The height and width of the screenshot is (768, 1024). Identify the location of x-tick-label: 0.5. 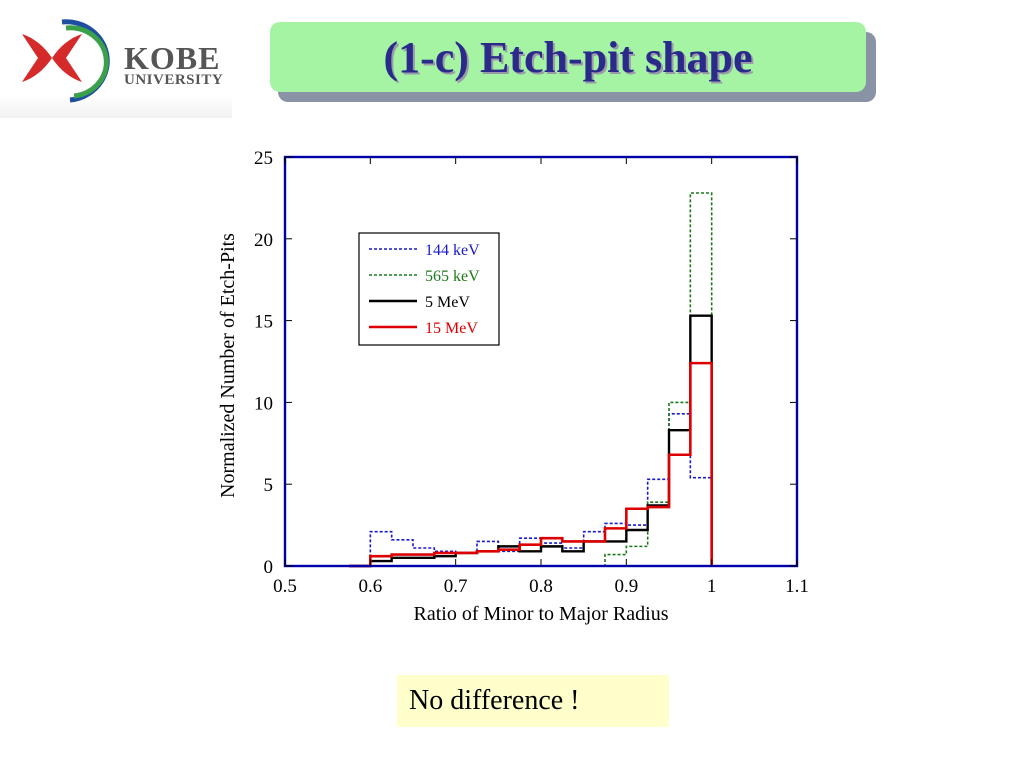
(285, 586).